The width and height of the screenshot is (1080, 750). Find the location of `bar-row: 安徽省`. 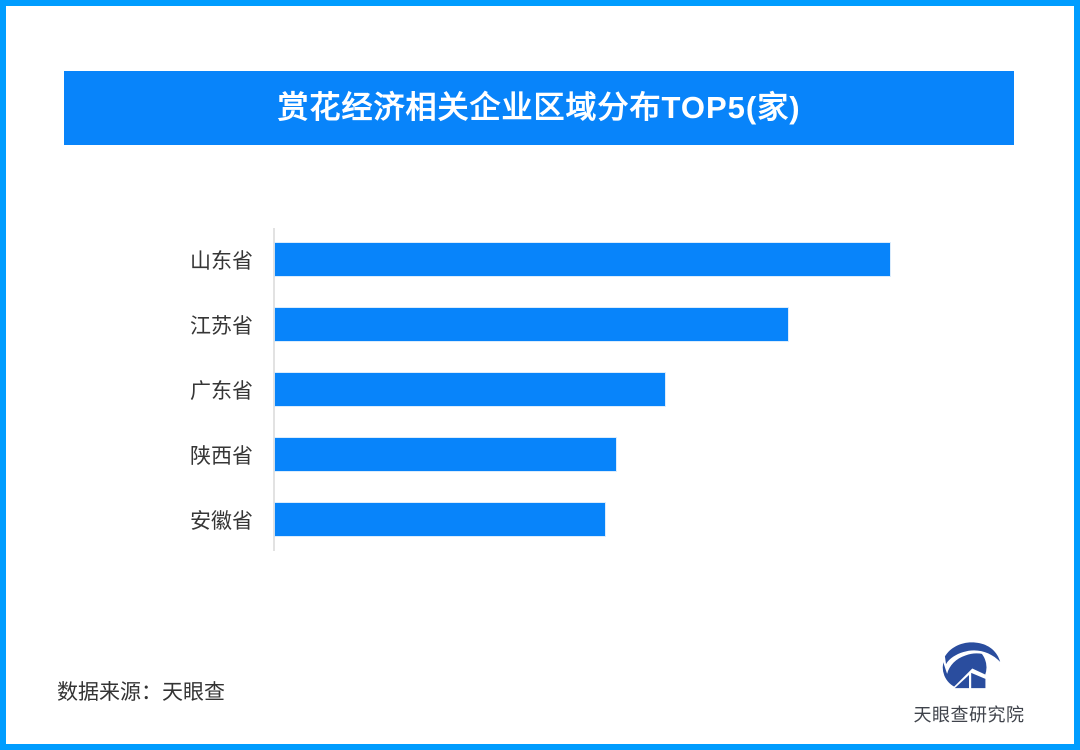

bar-row: 安徽省 is located at coordinates (540, 519).